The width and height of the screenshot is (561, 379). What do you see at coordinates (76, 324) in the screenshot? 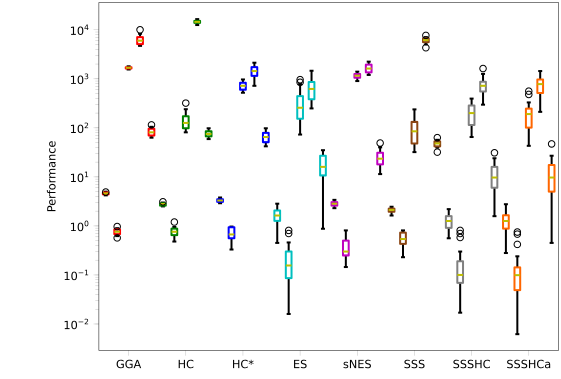
I see `y-tick-label: 10$^{−2}$` at bounding box center [76, 324].